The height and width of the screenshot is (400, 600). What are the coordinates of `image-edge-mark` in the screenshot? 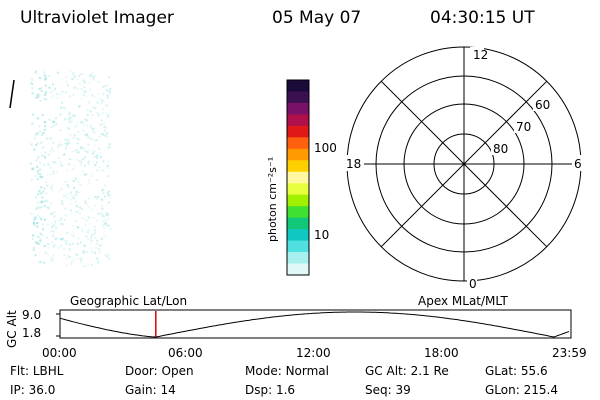 It's located at (12, 94).